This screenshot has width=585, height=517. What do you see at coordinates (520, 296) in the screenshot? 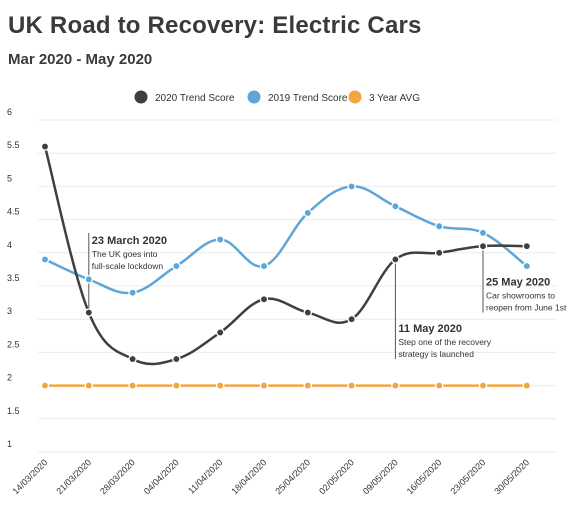
I see `annotation-text: Car showrooms to` at bounding box center [520, 296].